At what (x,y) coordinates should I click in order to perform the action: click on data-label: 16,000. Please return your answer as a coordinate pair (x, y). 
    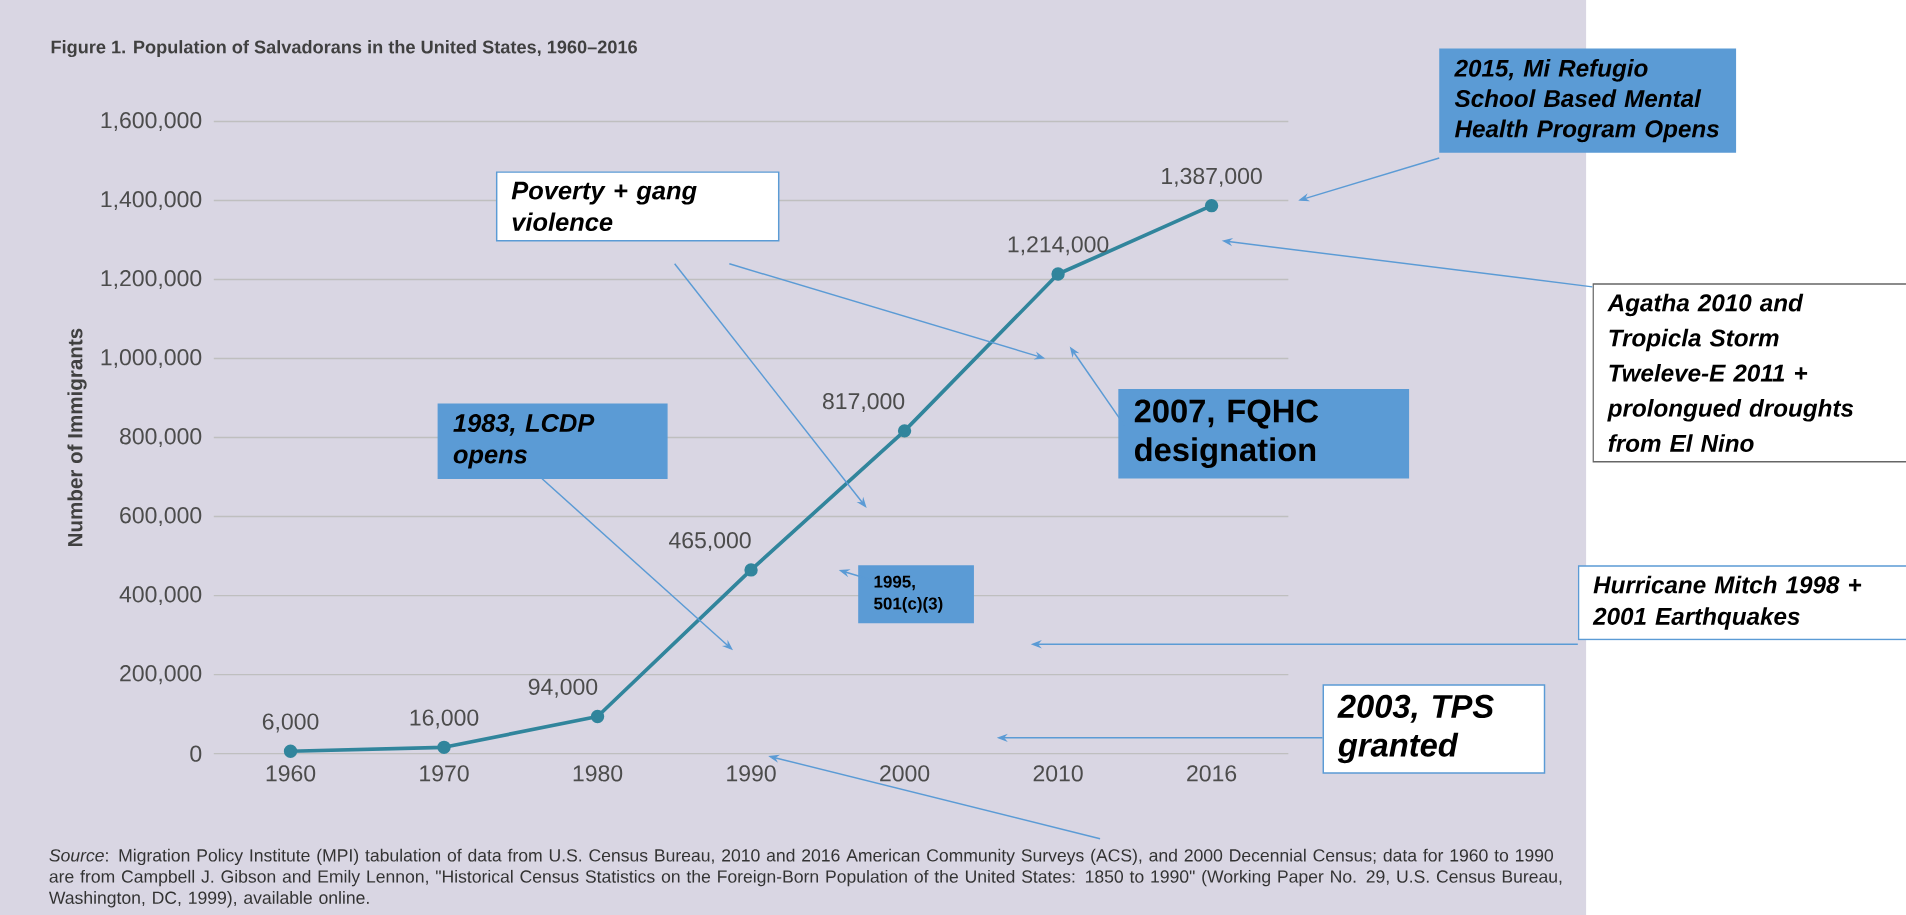
    Looking at the image, I should click on (444, 719).